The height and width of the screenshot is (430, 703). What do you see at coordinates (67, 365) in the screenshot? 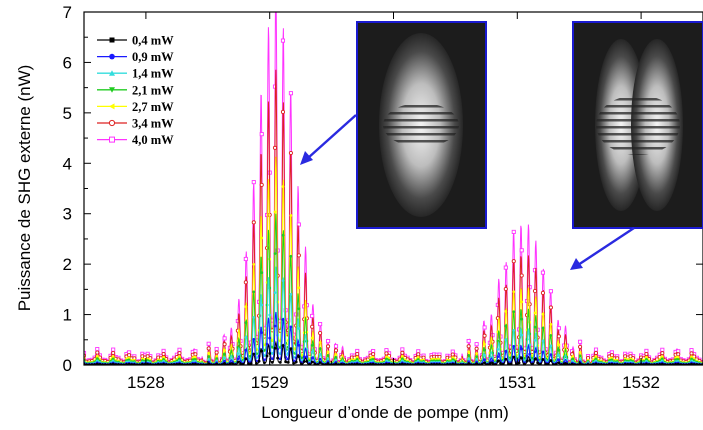
I see `y-tick-label: 0` at bounding box center [67, 365].